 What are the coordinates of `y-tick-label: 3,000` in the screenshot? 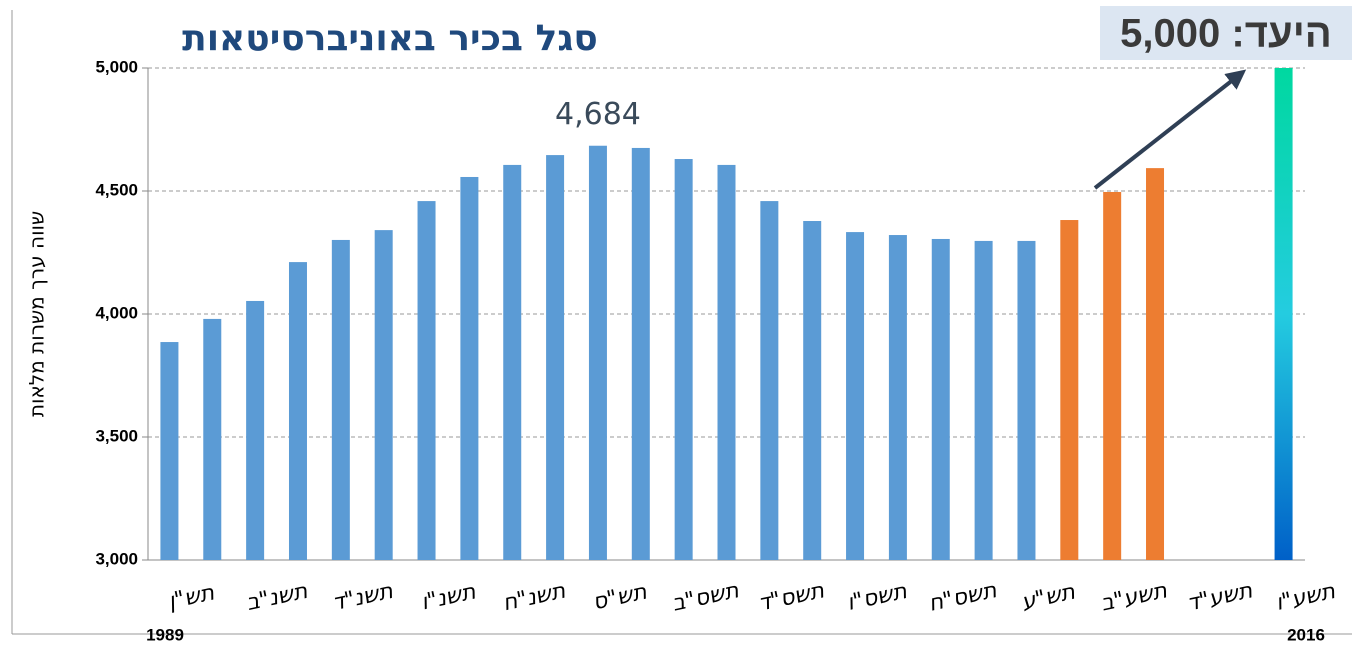 It's located at (116, 558).